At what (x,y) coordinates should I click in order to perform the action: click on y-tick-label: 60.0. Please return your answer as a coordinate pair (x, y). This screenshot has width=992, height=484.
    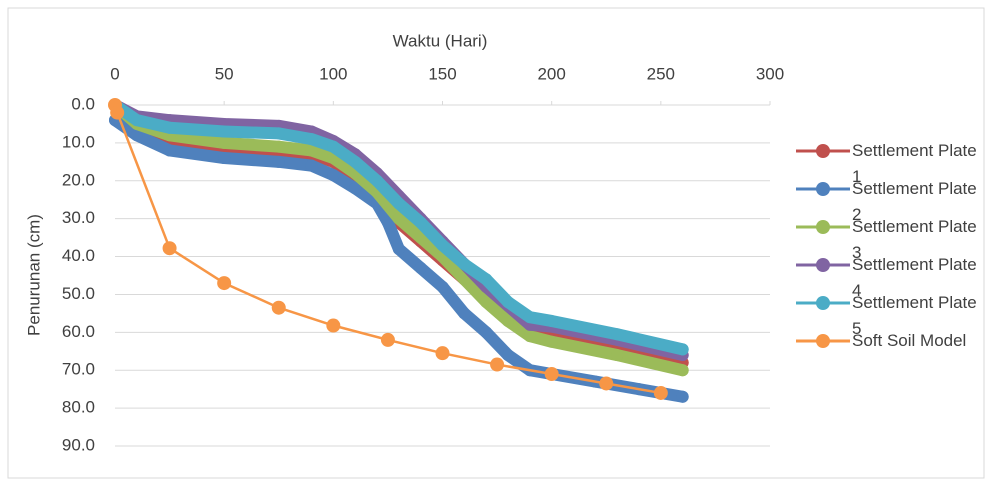
    Looking at the image, I should click on (78, 331).